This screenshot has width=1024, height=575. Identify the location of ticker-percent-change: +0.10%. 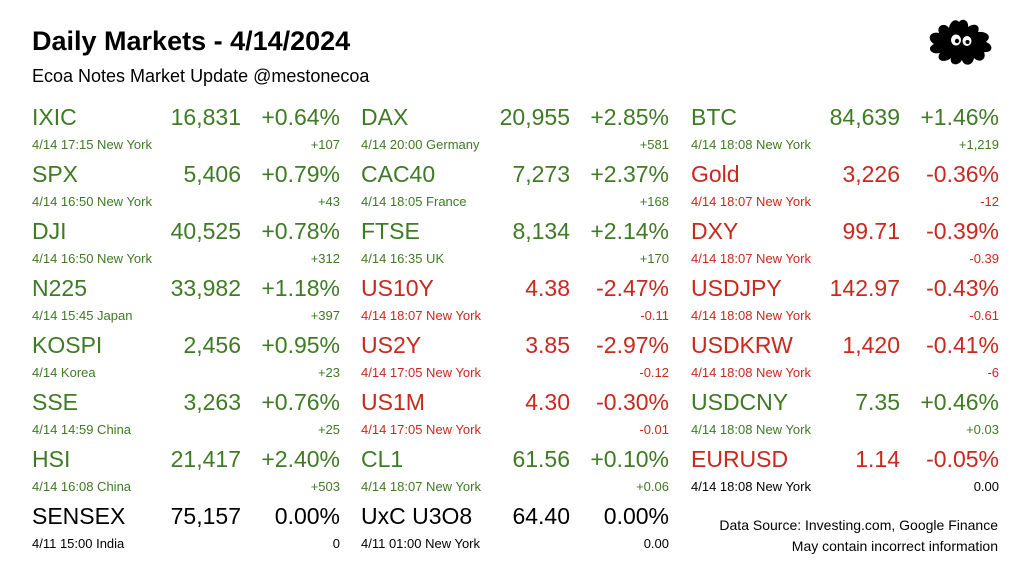
(629, 459).